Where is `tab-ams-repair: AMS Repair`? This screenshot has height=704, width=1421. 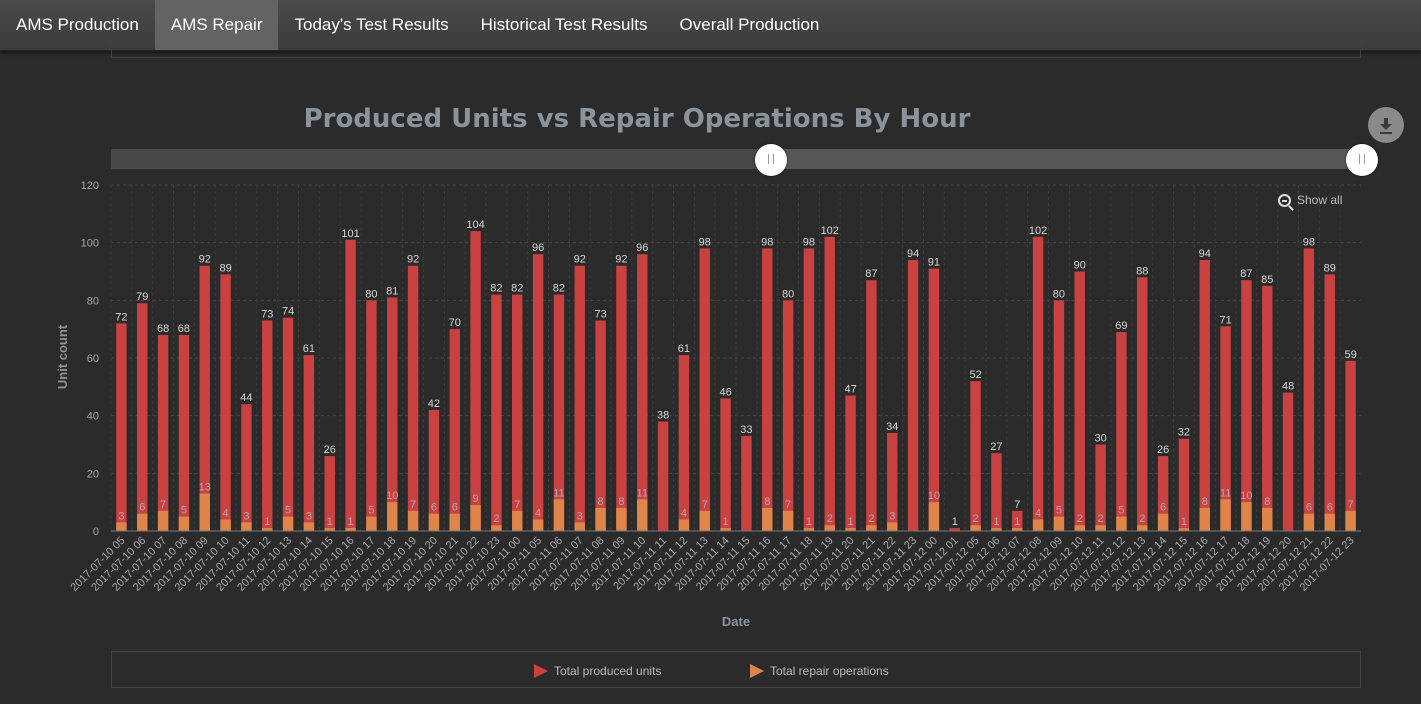
tab-ams-repair: AMS Repair is located at coordinates (216, 25).